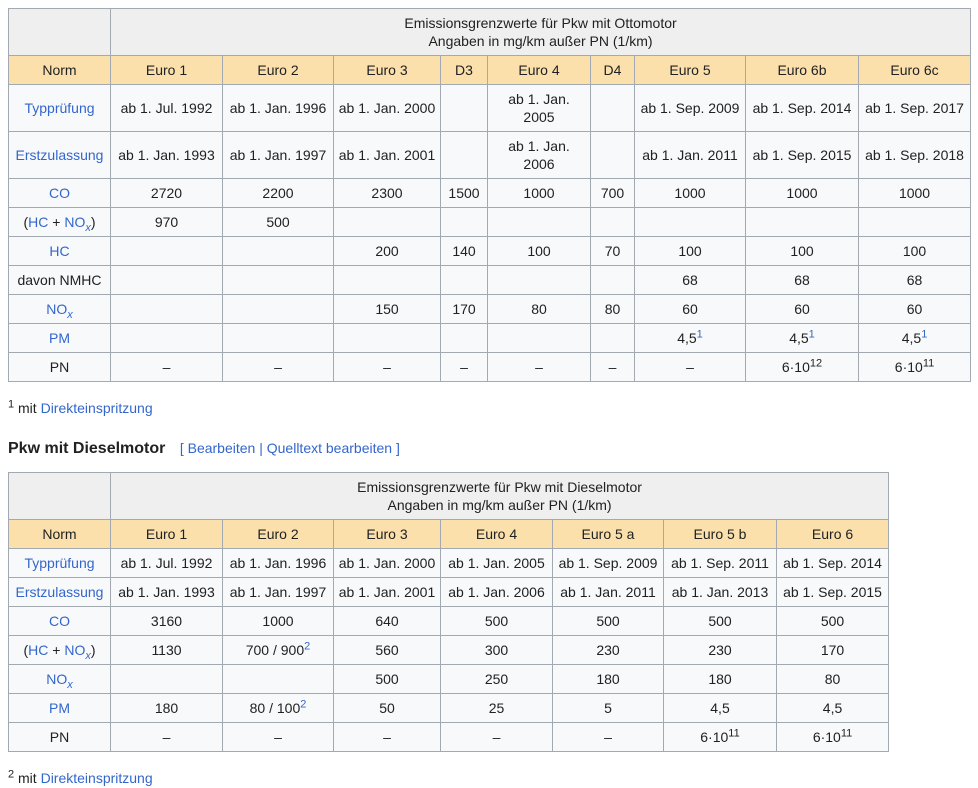  I want to click on value-cell: ab 1. Jan. 2005, so click(496, 563).